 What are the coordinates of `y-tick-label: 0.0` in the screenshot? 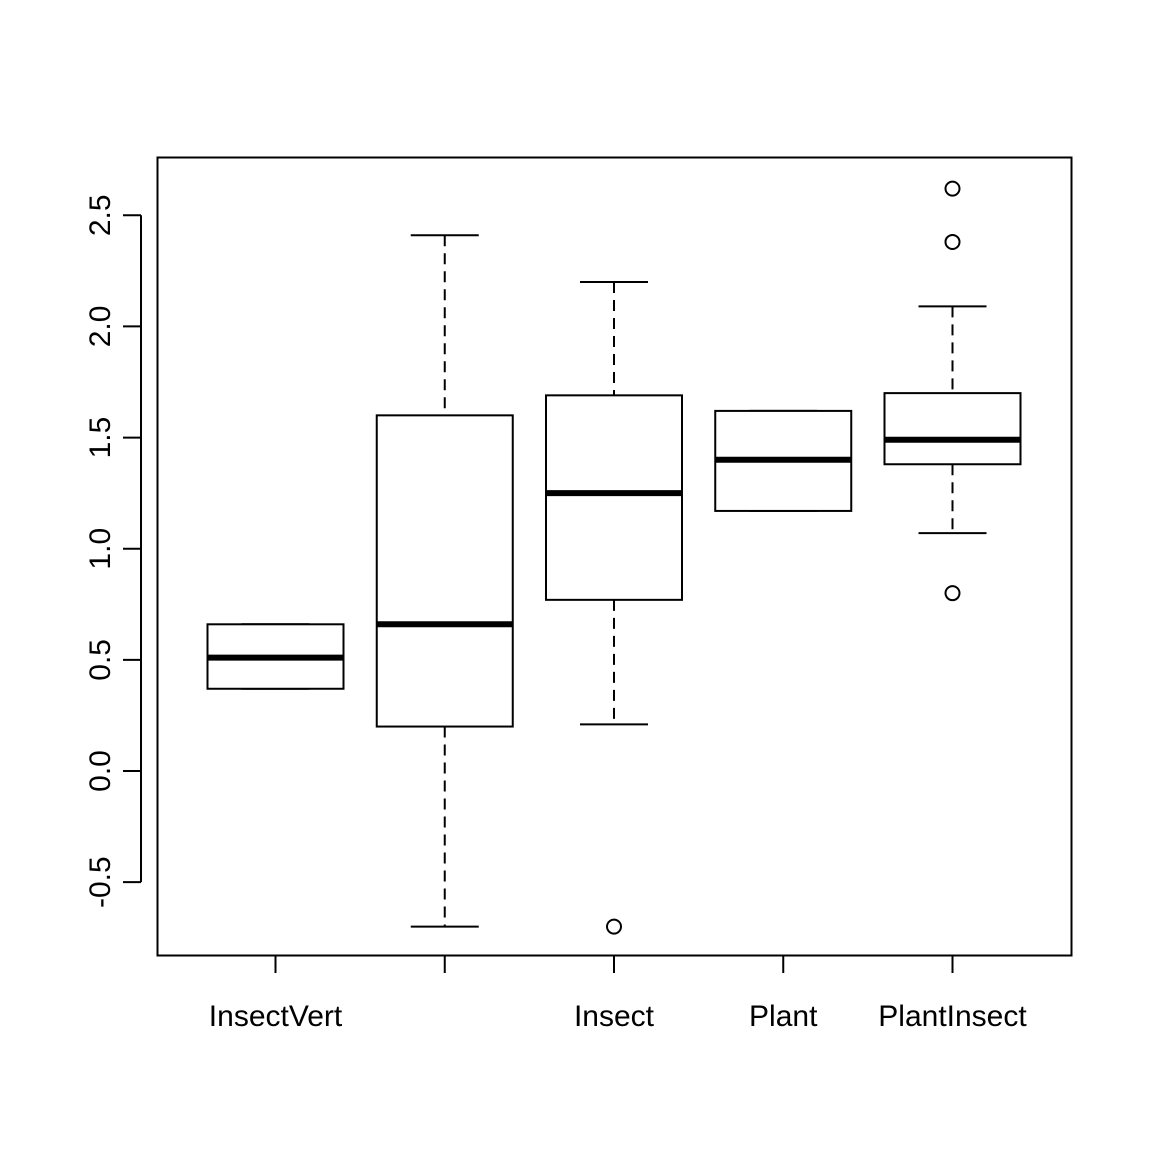 It's located at (100, 771).